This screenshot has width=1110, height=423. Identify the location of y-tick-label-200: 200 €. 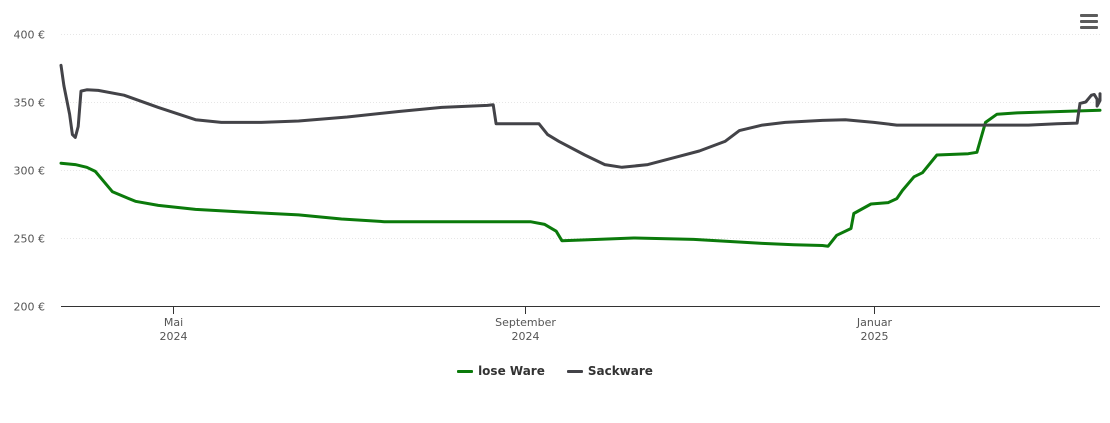
(30, 307).